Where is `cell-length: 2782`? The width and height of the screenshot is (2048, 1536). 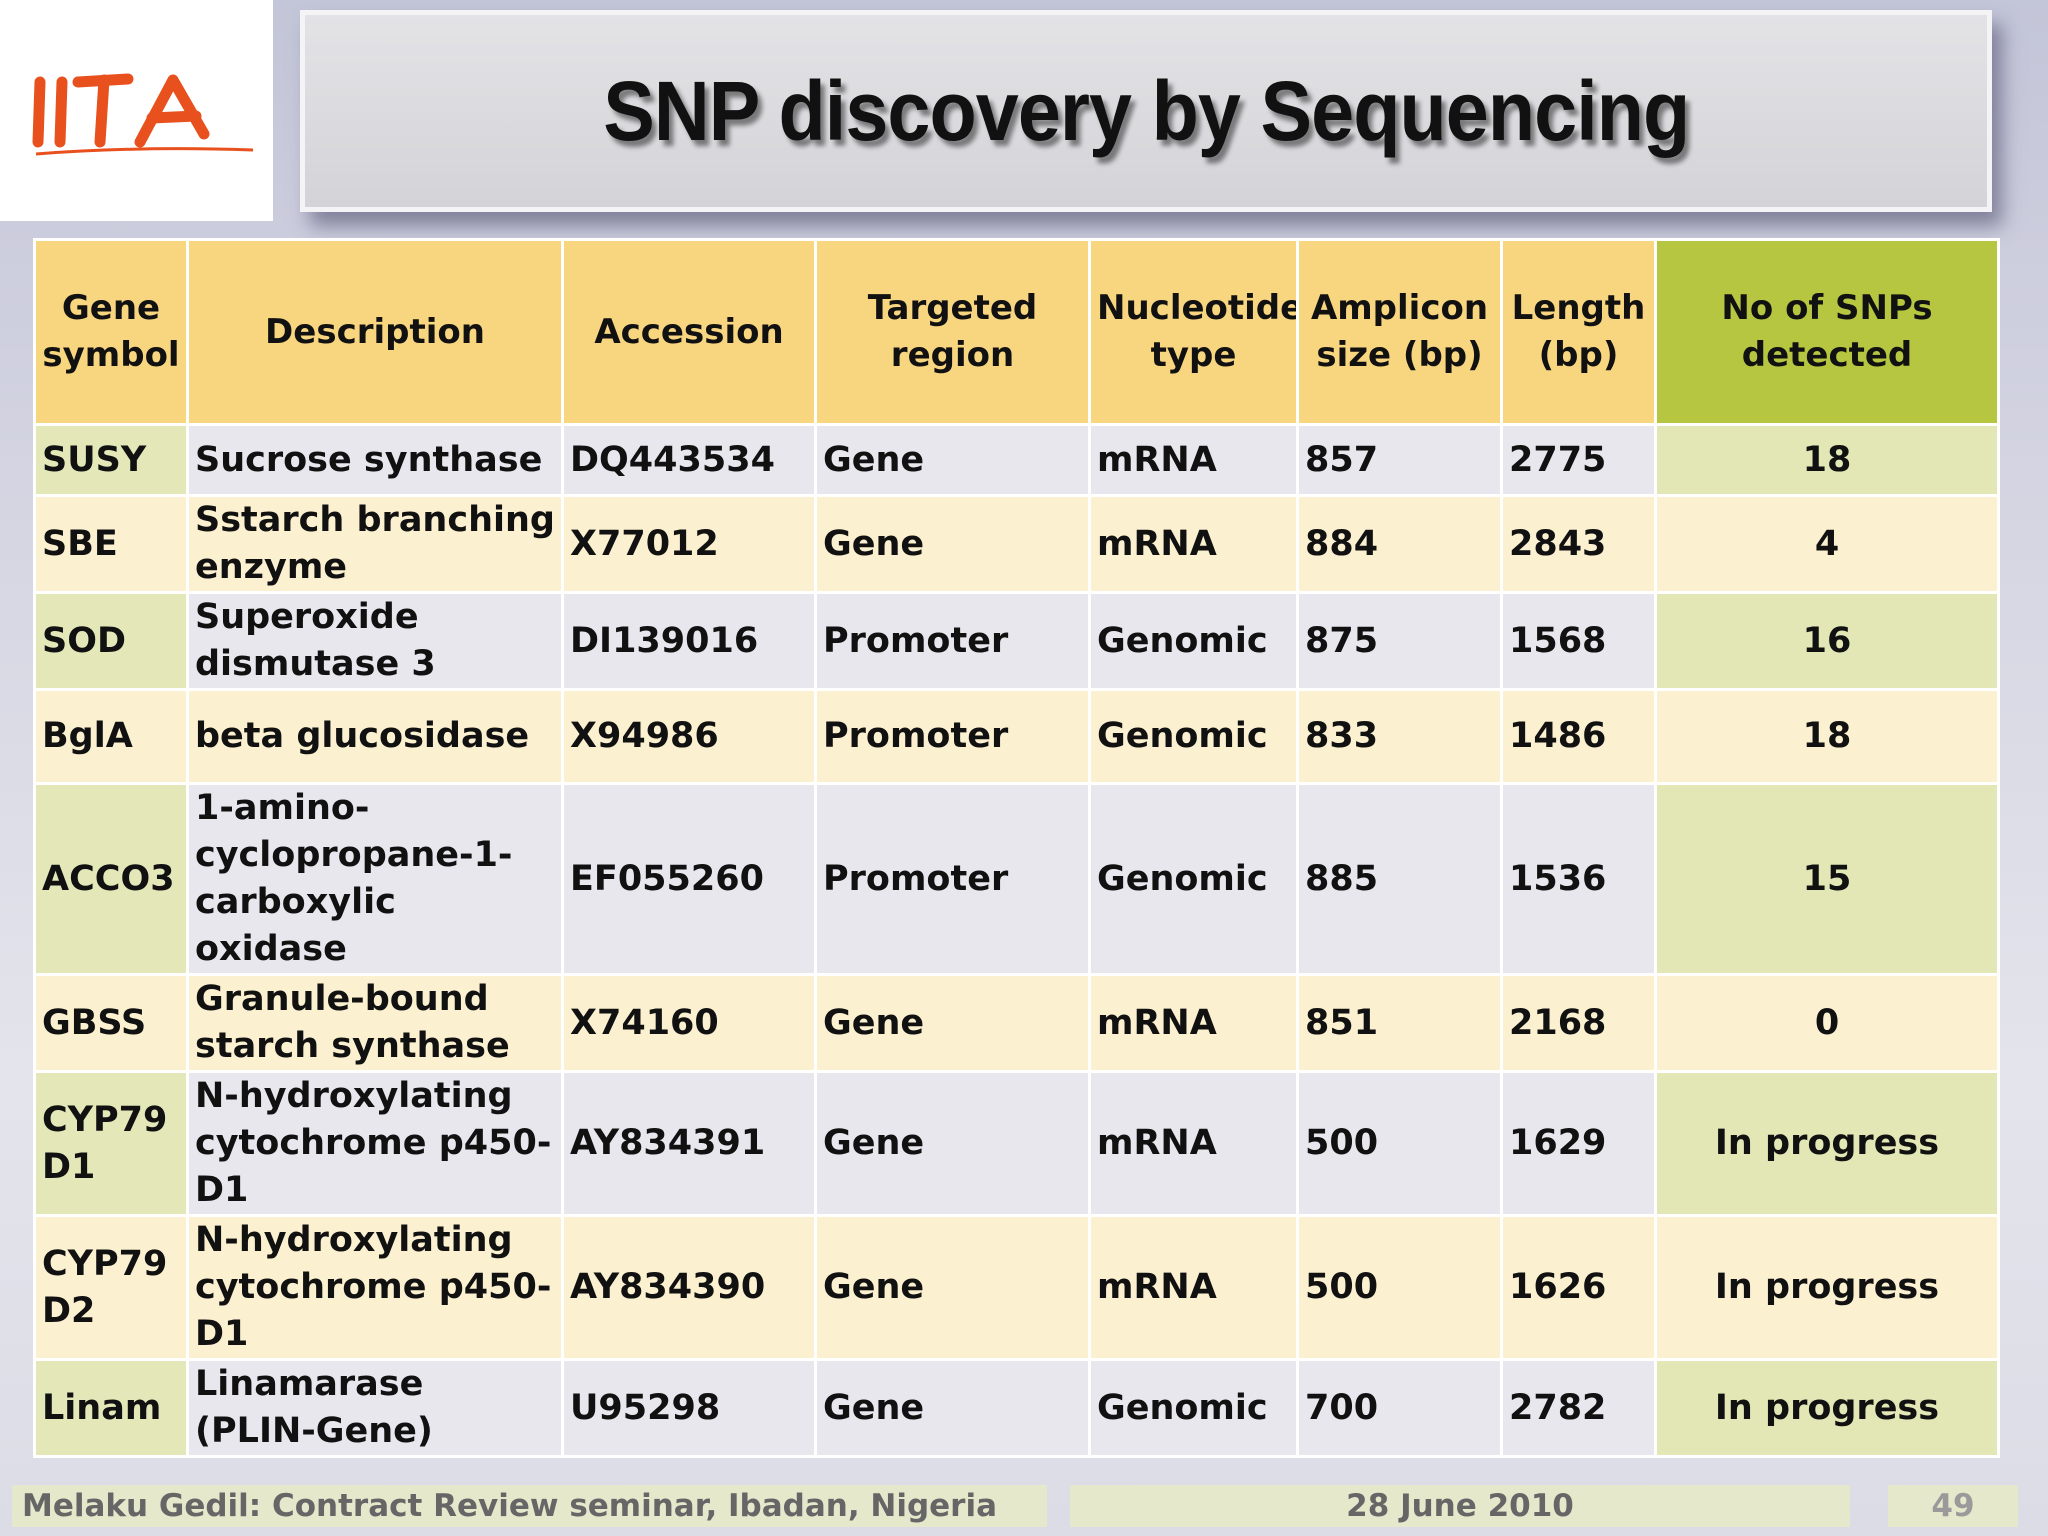
cell-length: 2782 is located at coordinates (1578, 1408).